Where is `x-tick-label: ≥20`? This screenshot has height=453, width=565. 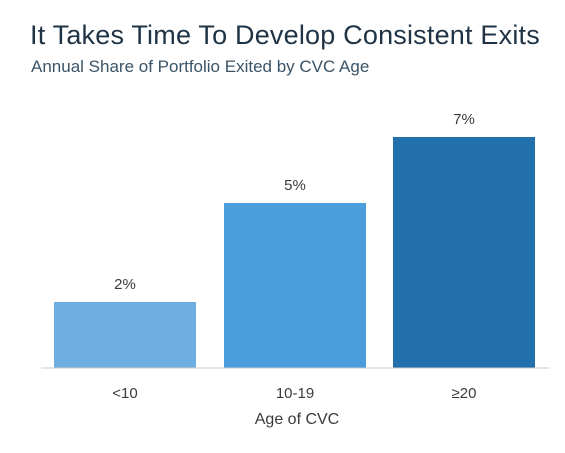 x-tick-label: ≥20 is located at coordinates (464, 393).